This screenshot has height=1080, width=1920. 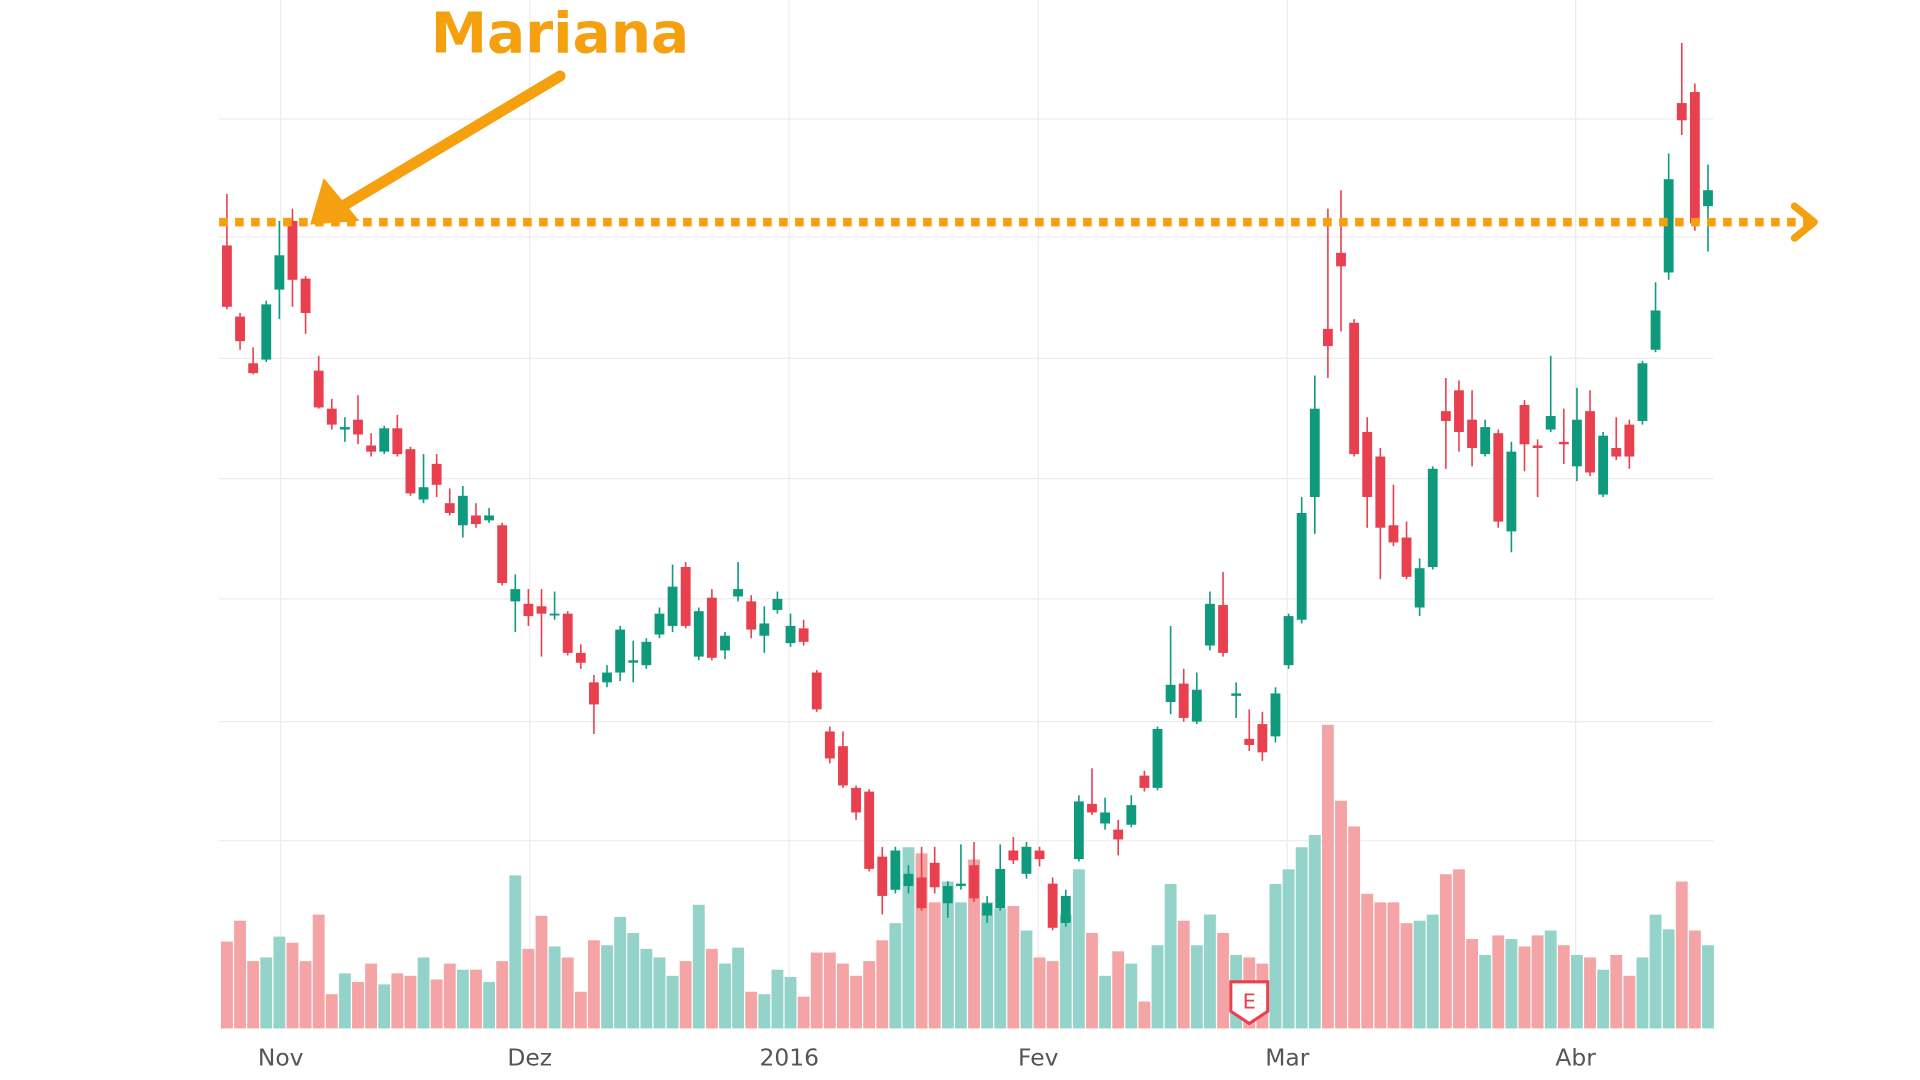 I want to click on x-tick-label: Nov, so click(x=281, y=1058).